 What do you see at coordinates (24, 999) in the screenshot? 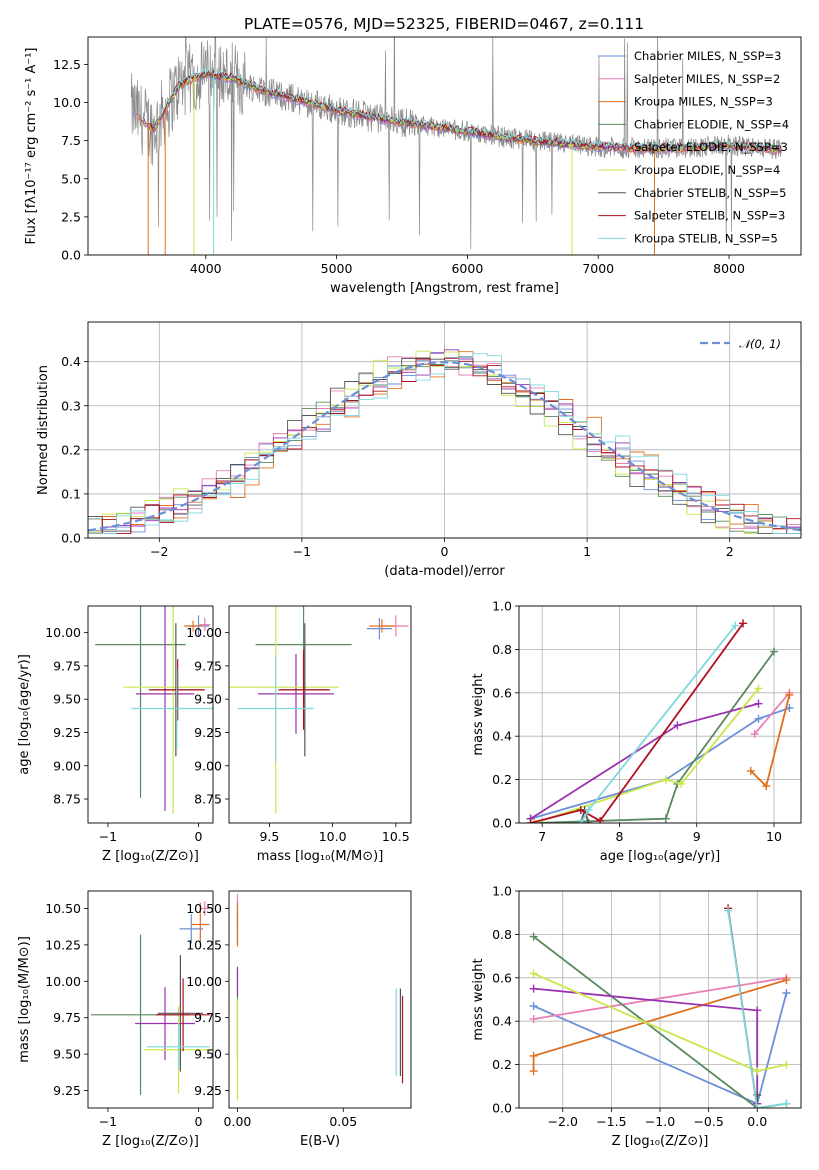
I see `mass_vs_Z-ylabel: mass [log₁₀(M/M⊙)]` at bounding box center [24, 999].